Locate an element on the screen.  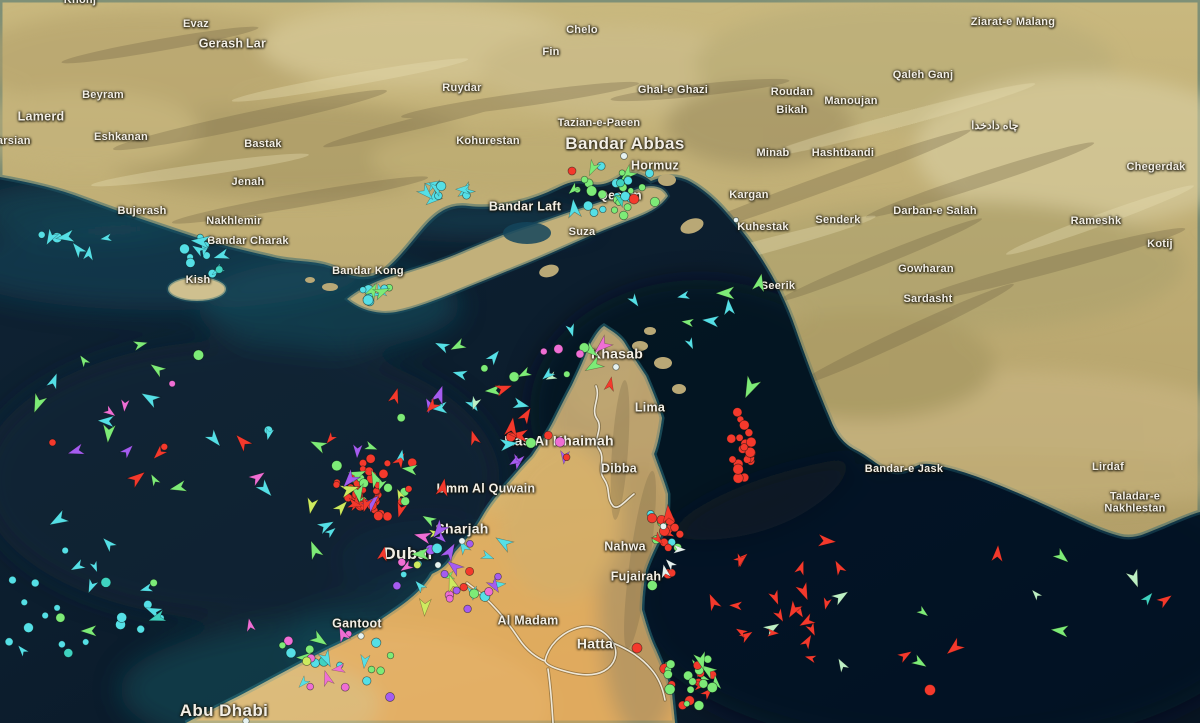
rak-vessel-dot is located at coordinates (560, 442).